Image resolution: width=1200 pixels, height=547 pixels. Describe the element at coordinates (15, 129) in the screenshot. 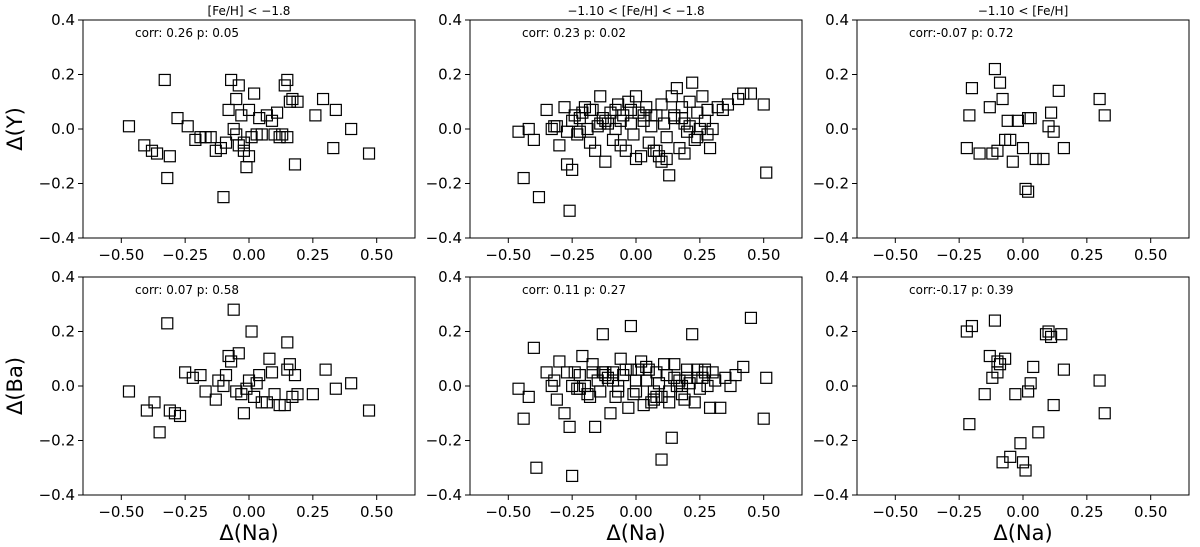

I see `y-axis-label: Δ(Y)` at that location.